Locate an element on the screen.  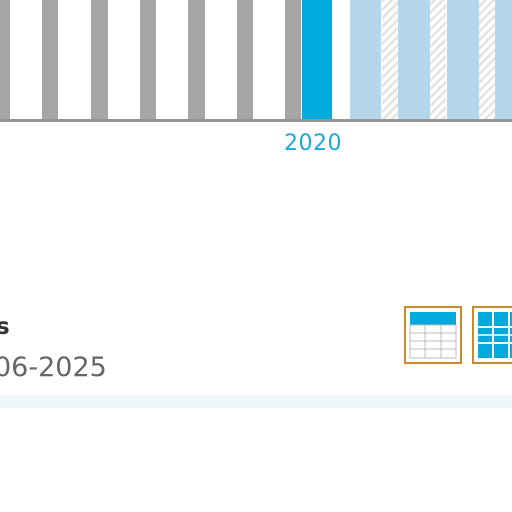
section-subtitle: 06-2025 is located at coordinates (53, 367).